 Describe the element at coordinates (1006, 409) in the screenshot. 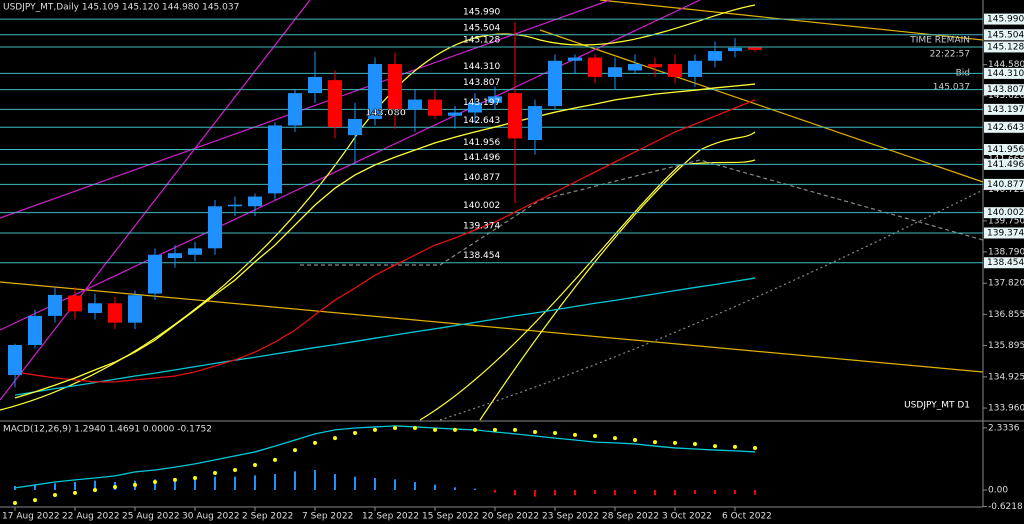

I see `y-tick-label: 133.960` at that location.